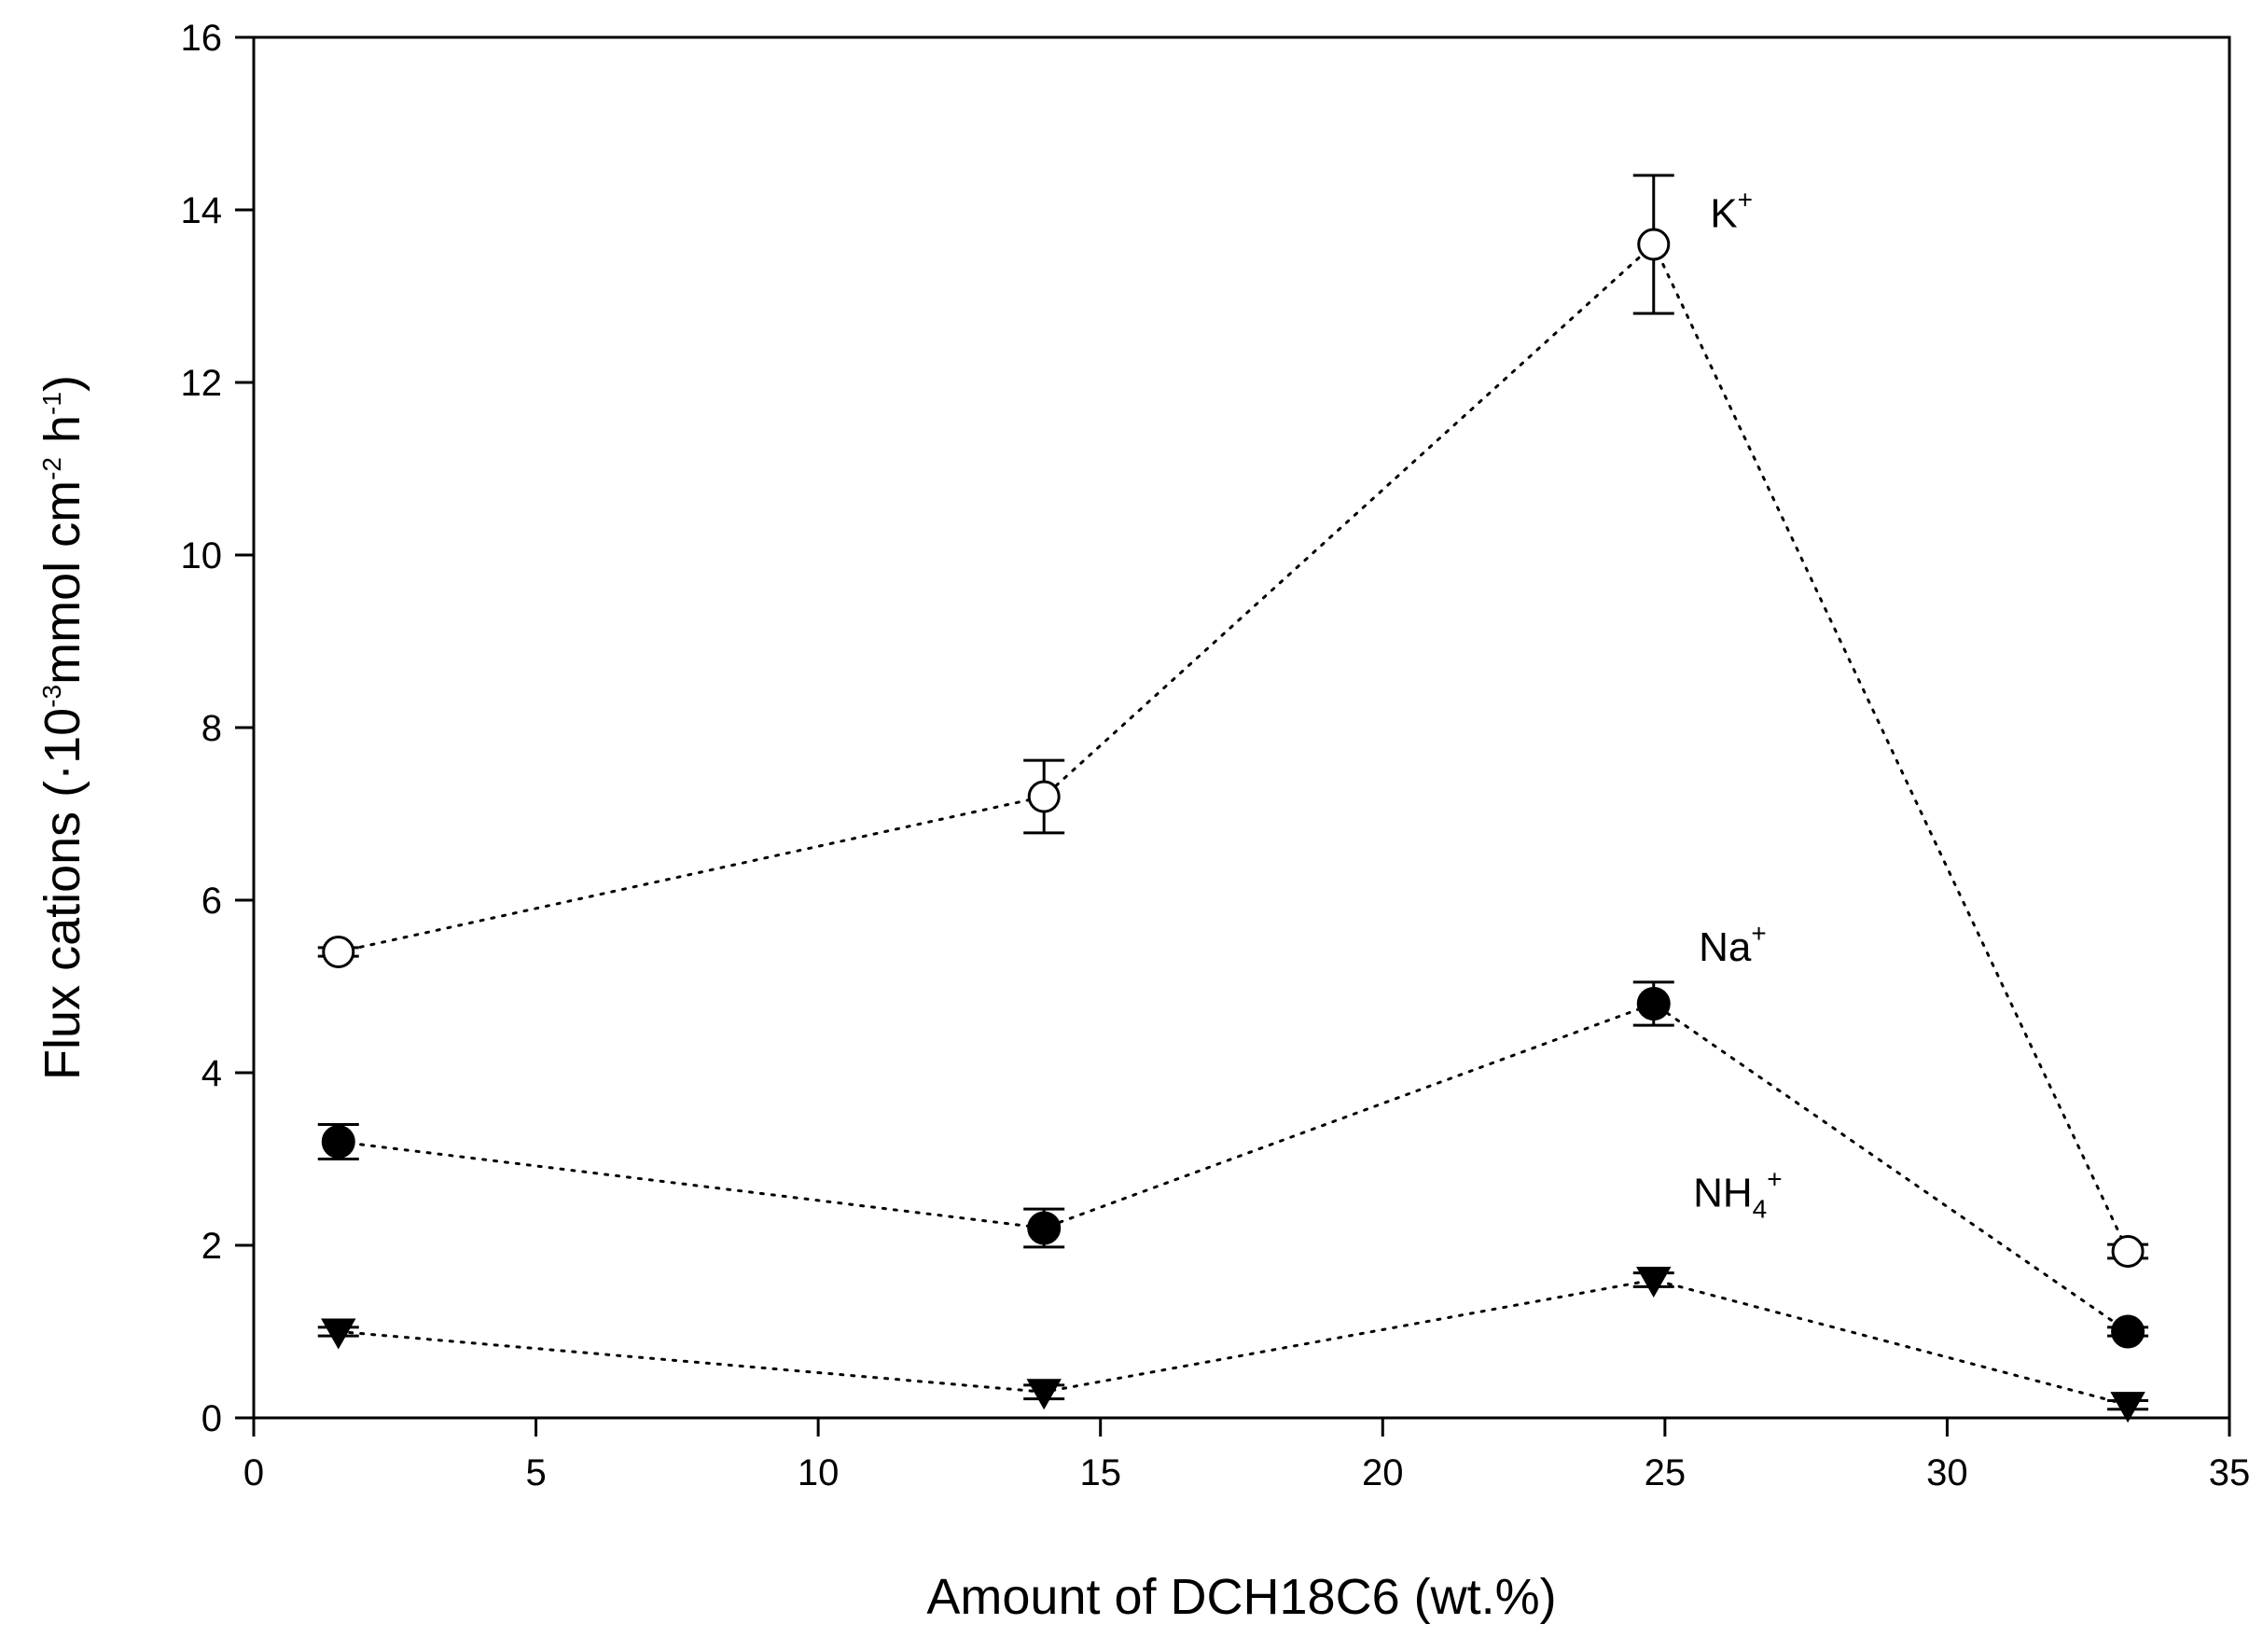  I want to click on y-tick-label: 8, so click(211, 729).